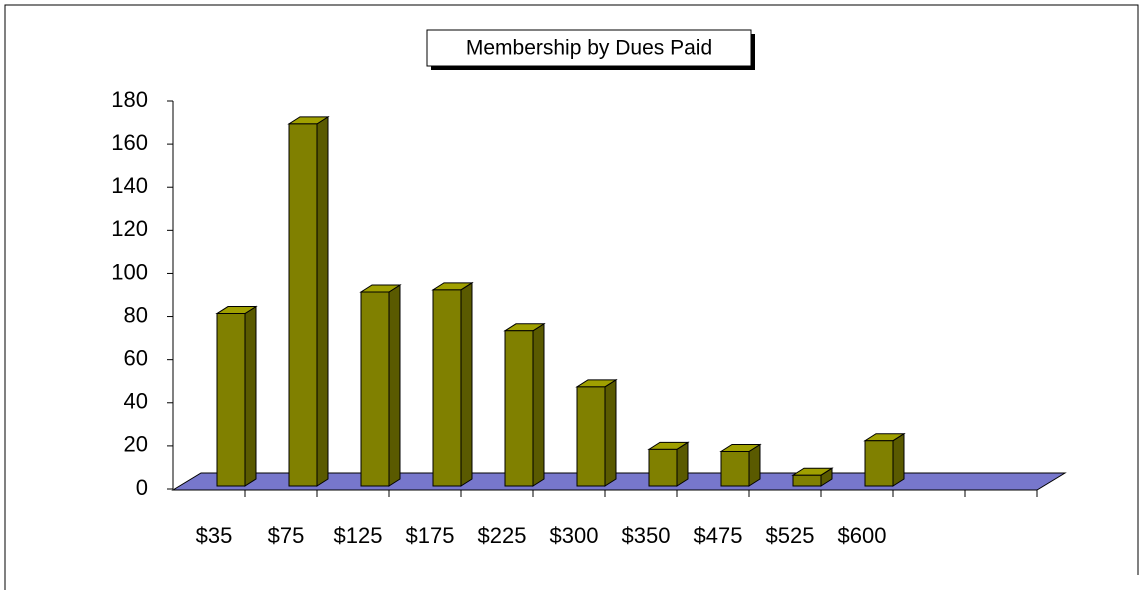 This screenshot has height=590, width=1143. I want to click on x-tick-label: $525, so click(790, 535).